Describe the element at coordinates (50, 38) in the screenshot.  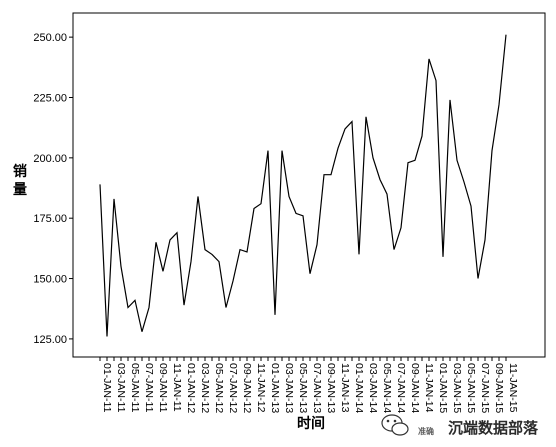
I see `y-tick-label: 250.00` at that location.